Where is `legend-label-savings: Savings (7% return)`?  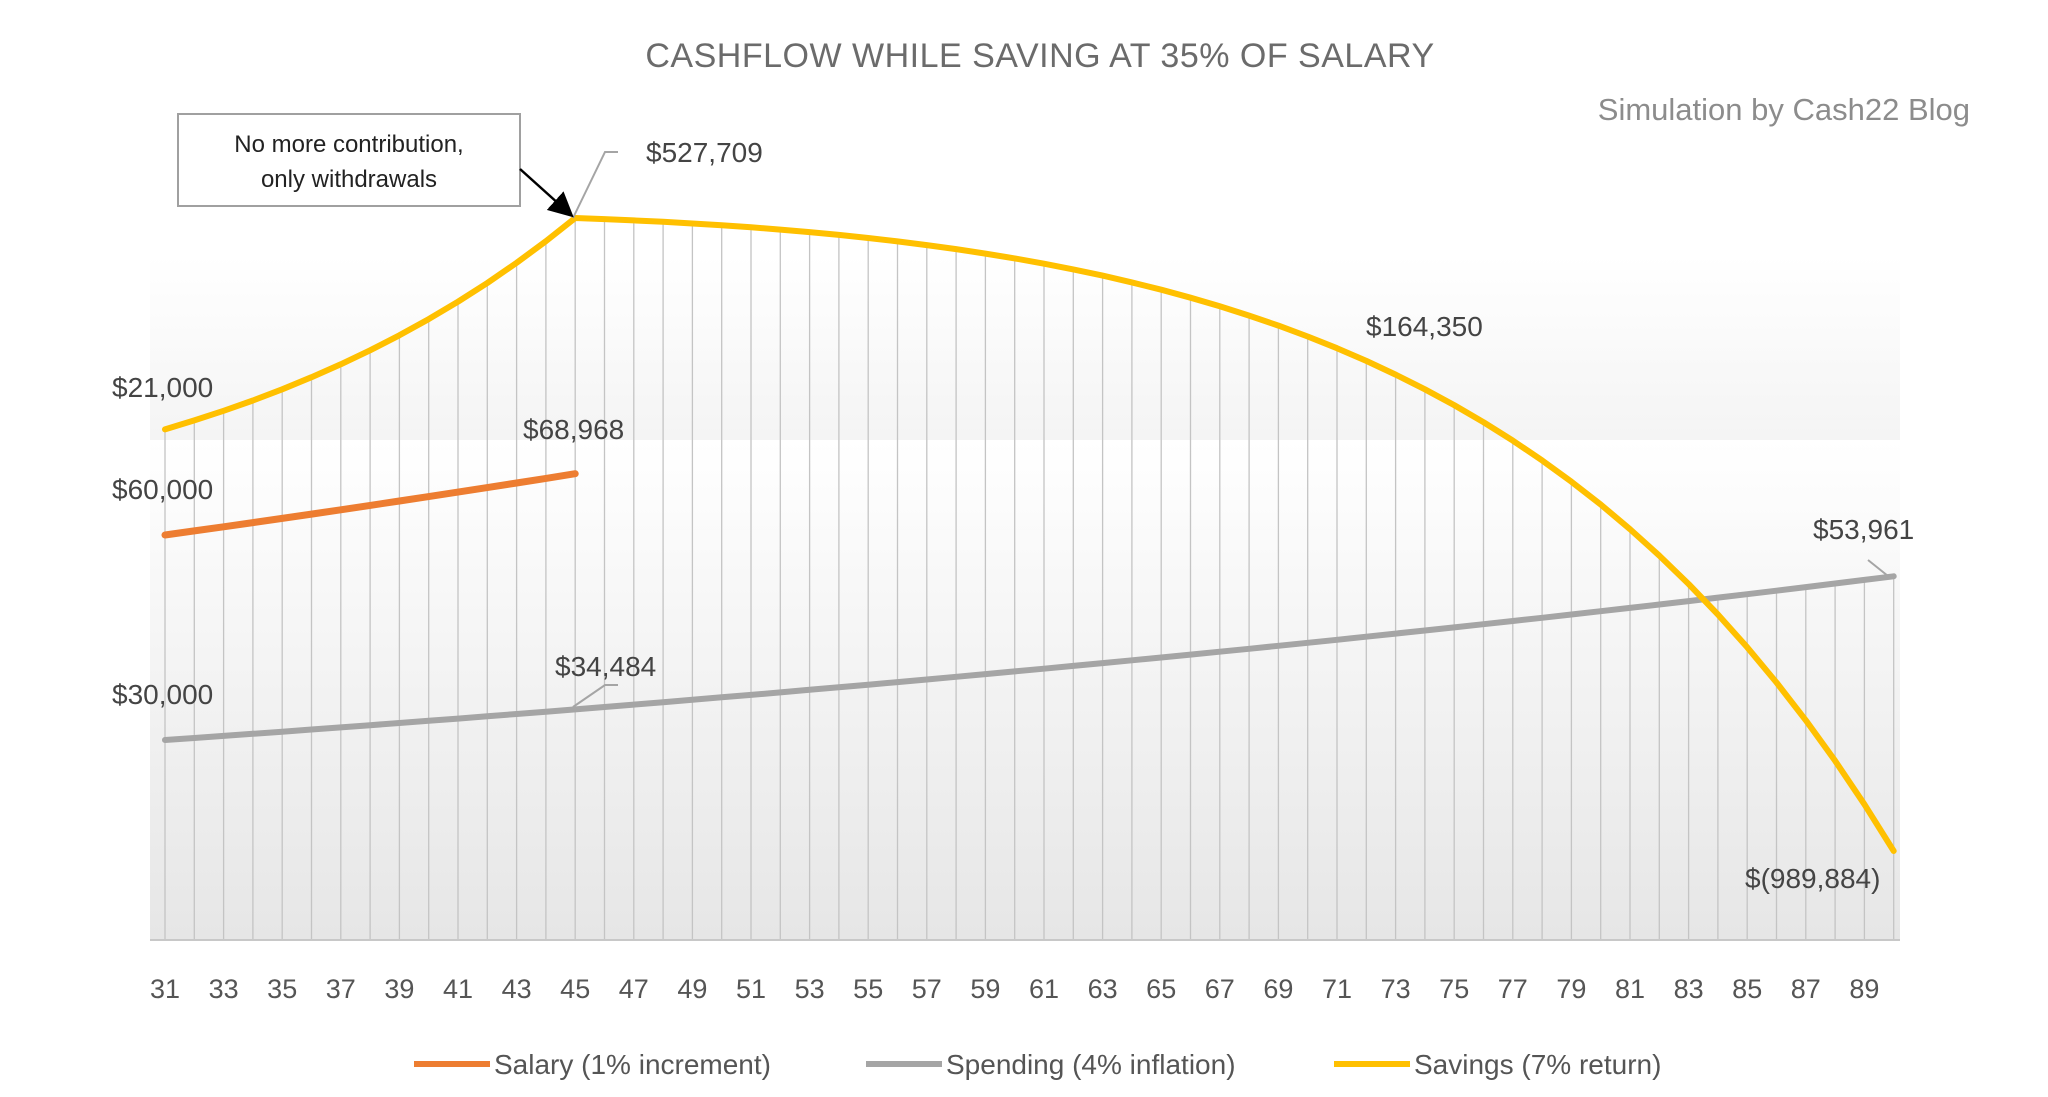
legend-label-savings: Savings (7% return) is located at coordinates (1537, 1064).